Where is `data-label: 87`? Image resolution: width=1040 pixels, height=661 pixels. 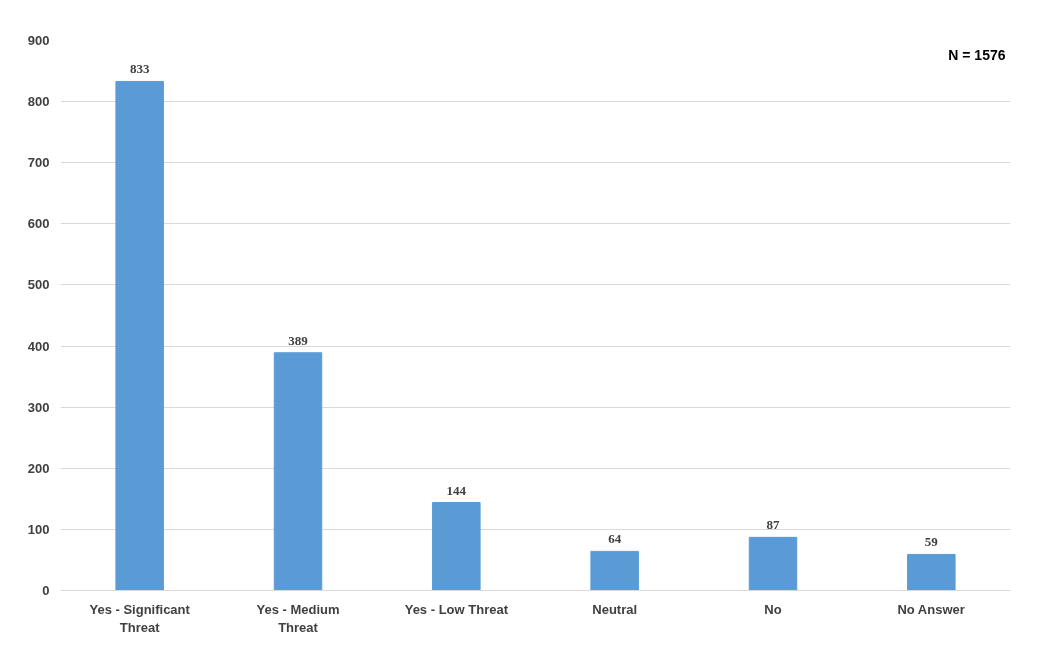
data-label: 87 is located at coordinates (773, 525).